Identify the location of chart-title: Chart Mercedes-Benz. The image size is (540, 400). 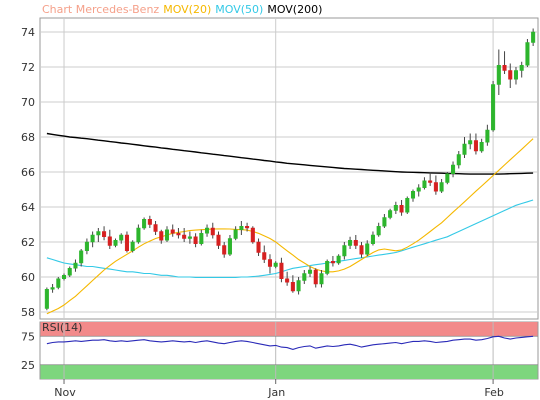
(100, 9).